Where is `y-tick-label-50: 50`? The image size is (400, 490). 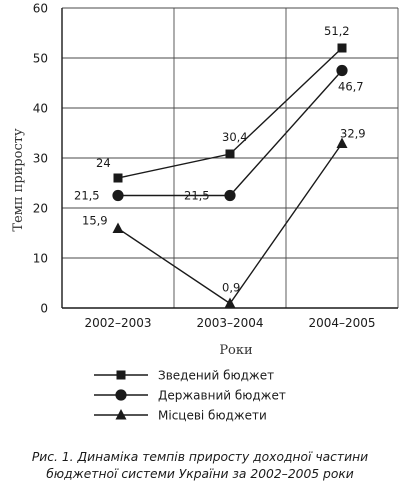 y-tick-label-50: 50 is located at coordinates (40, 59).